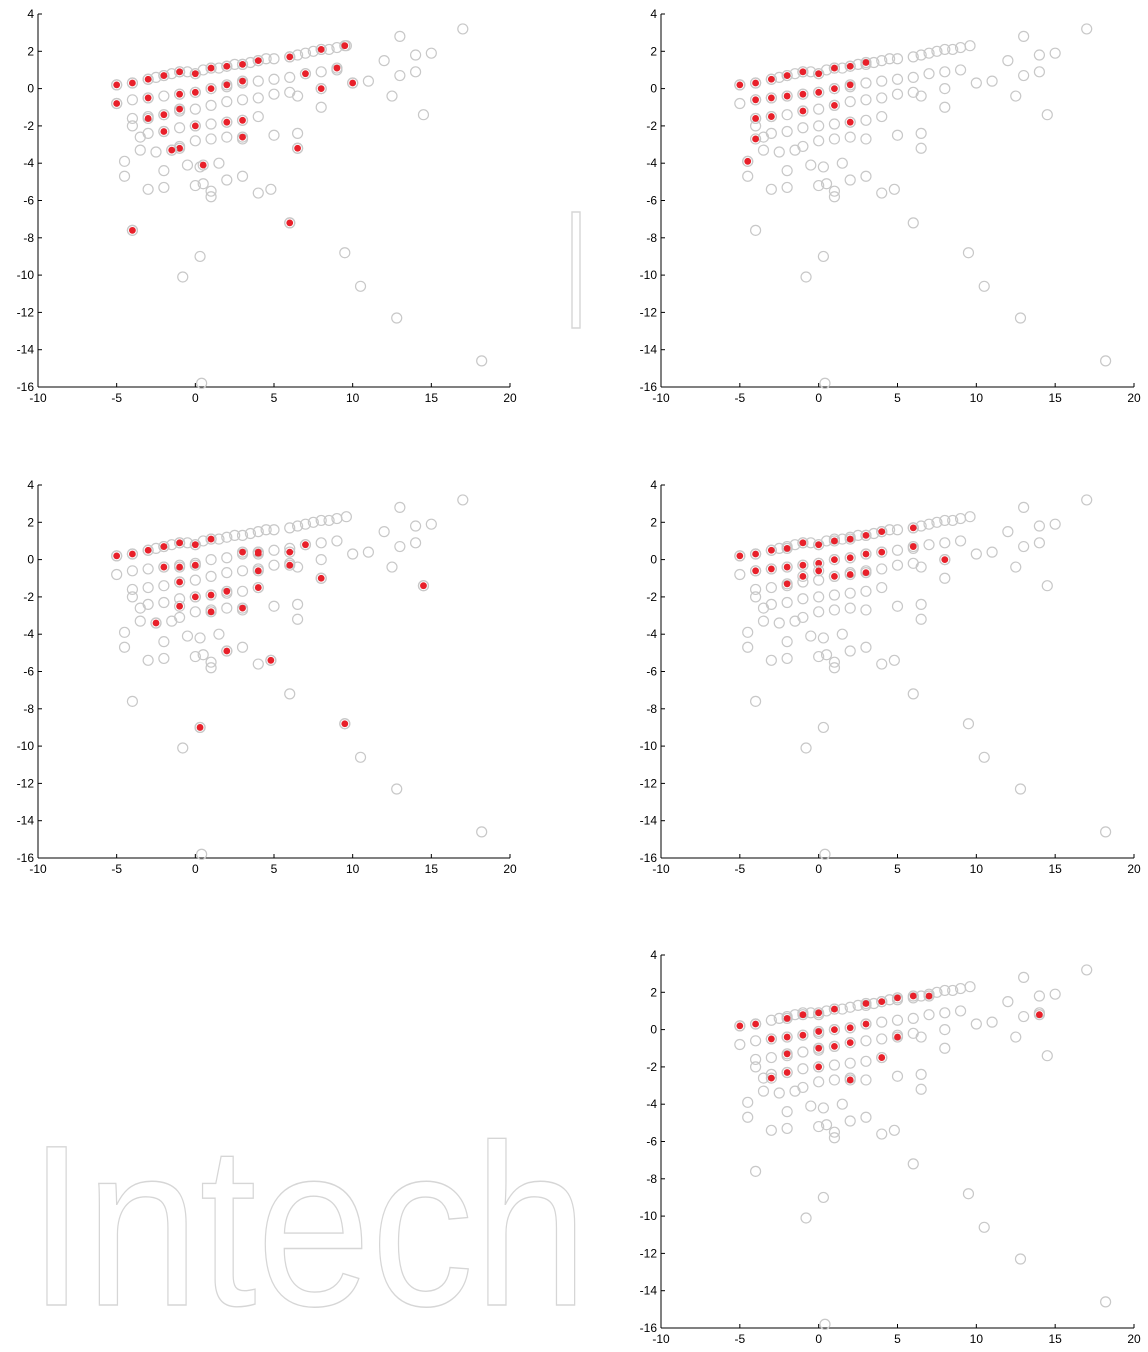 The image size is (1148, 1352). I want to click on x-tick-label: -10, so click(661, 869).